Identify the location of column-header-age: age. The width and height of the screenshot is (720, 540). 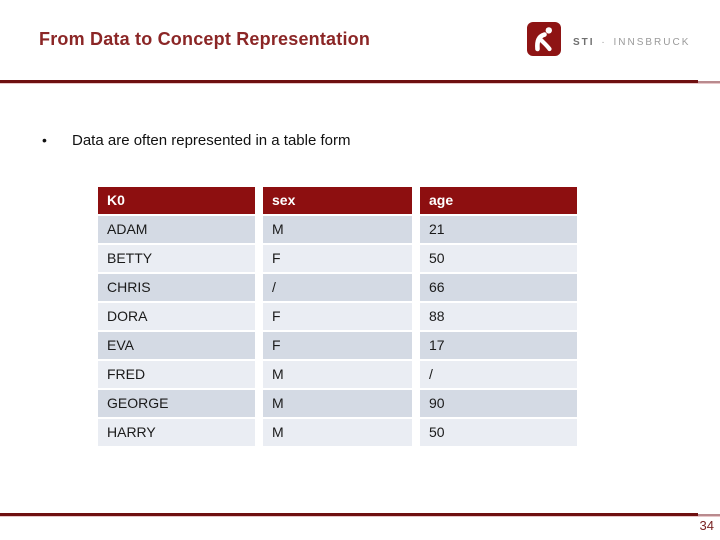
(498, 200).